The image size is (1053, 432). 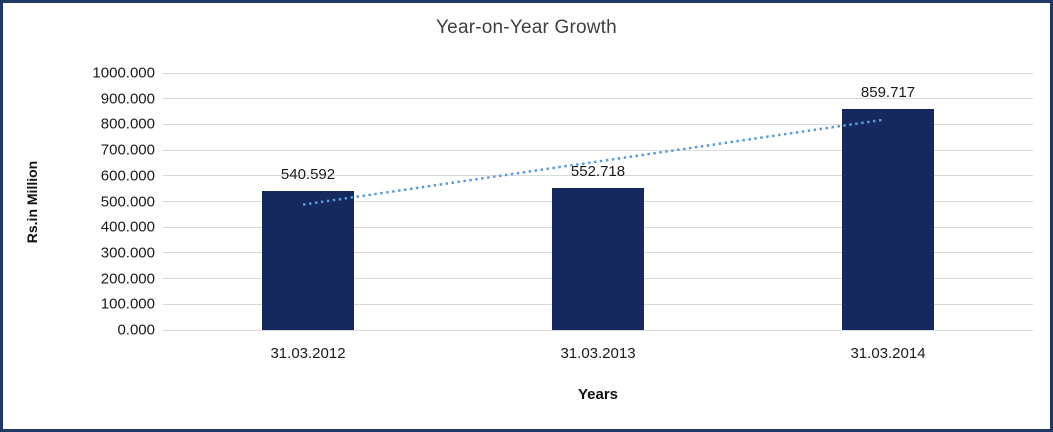 I want to click on y-axis-title-text: Rs.in Million, so click(x=32, y=201).